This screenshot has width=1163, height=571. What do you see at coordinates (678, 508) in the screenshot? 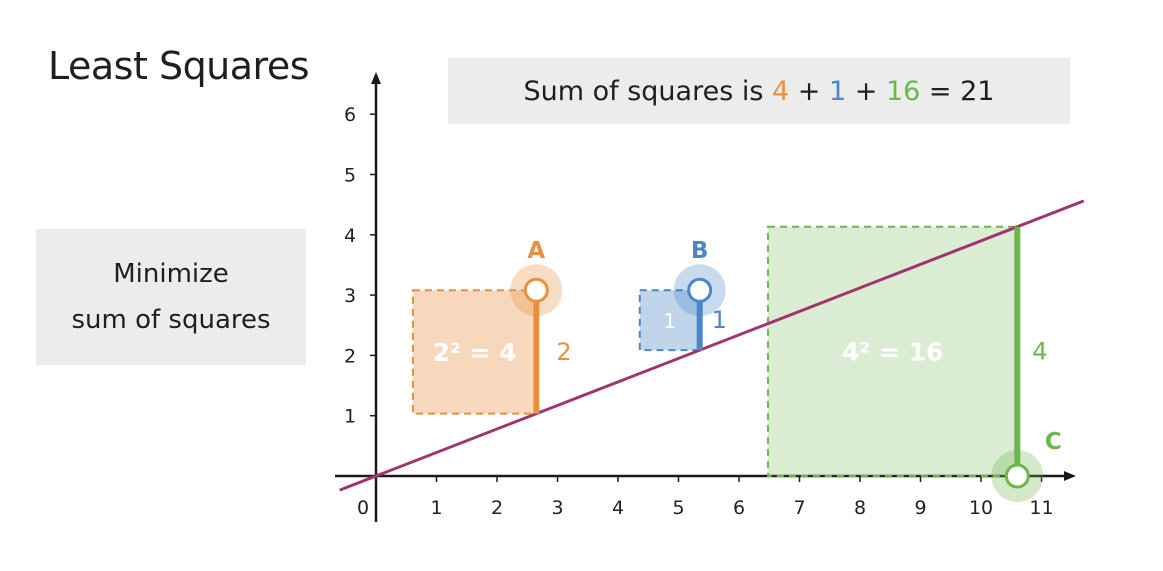
I see `x-tick-label: 5` at bounding box center [678, 508].